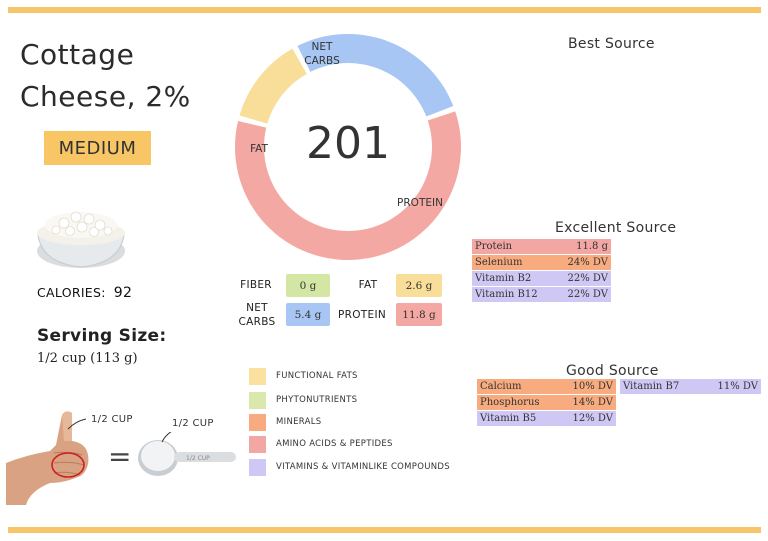  I want to click on legend-item: FUNCTIONAL FATS, so click(303, 376).